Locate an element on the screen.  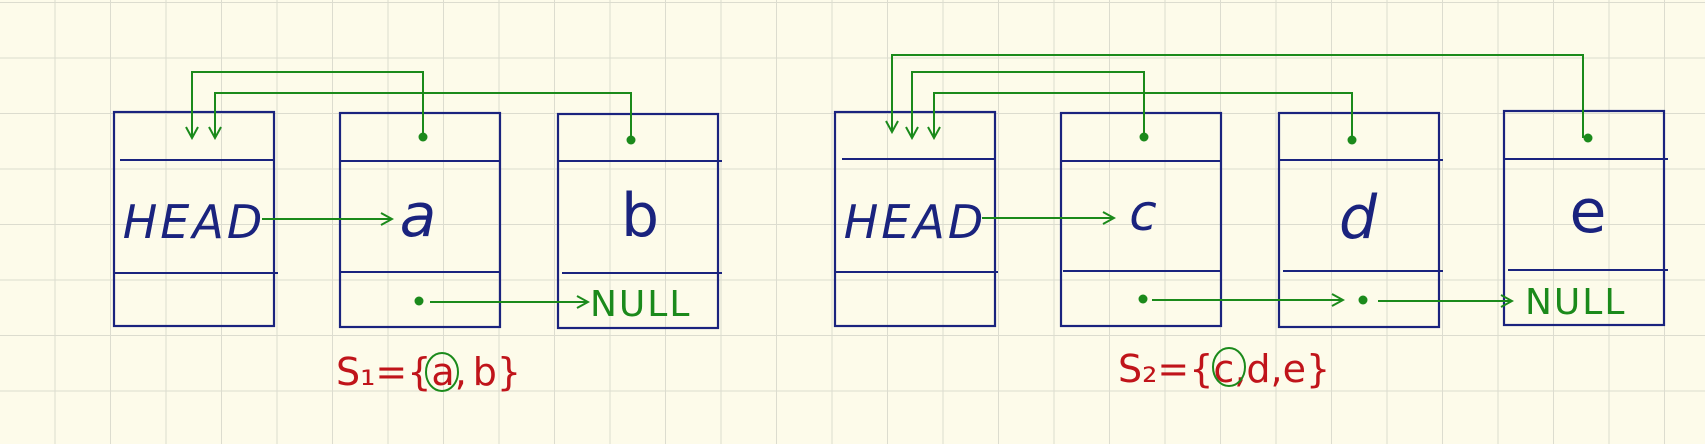
list2-node-d: d is located at coordinates (1360, 220).